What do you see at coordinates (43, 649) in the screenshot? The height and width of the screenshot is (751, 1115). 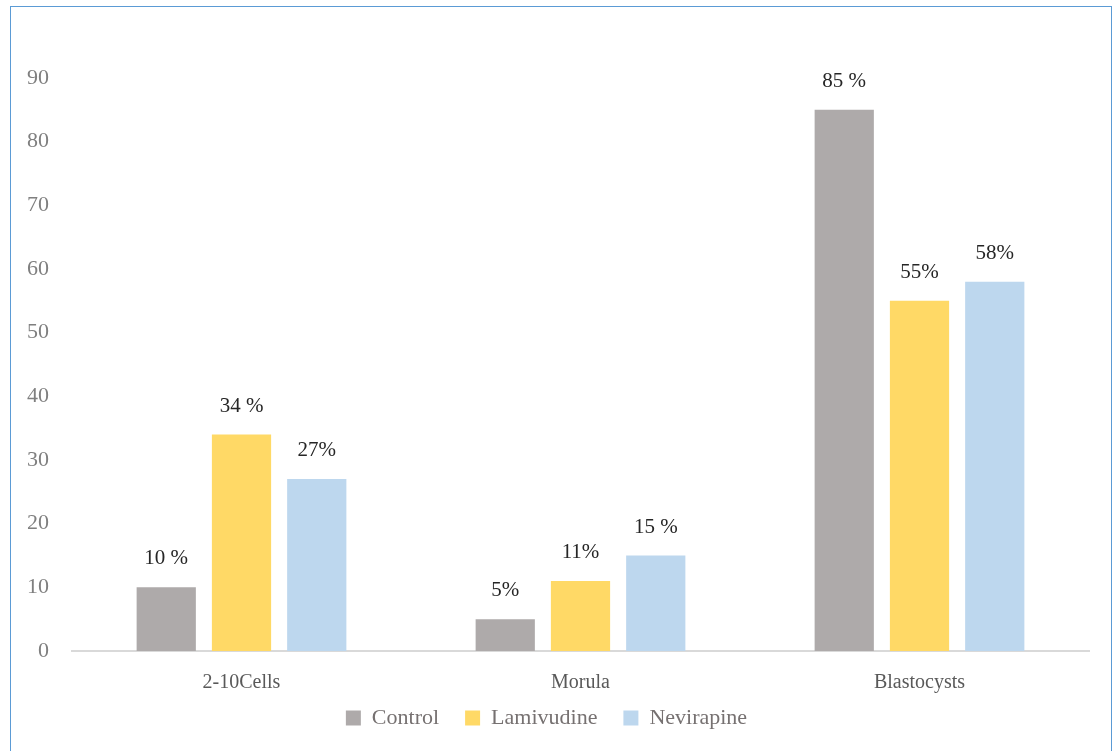 I see `y-tick-label: 0` at bounding box center [43, 649].